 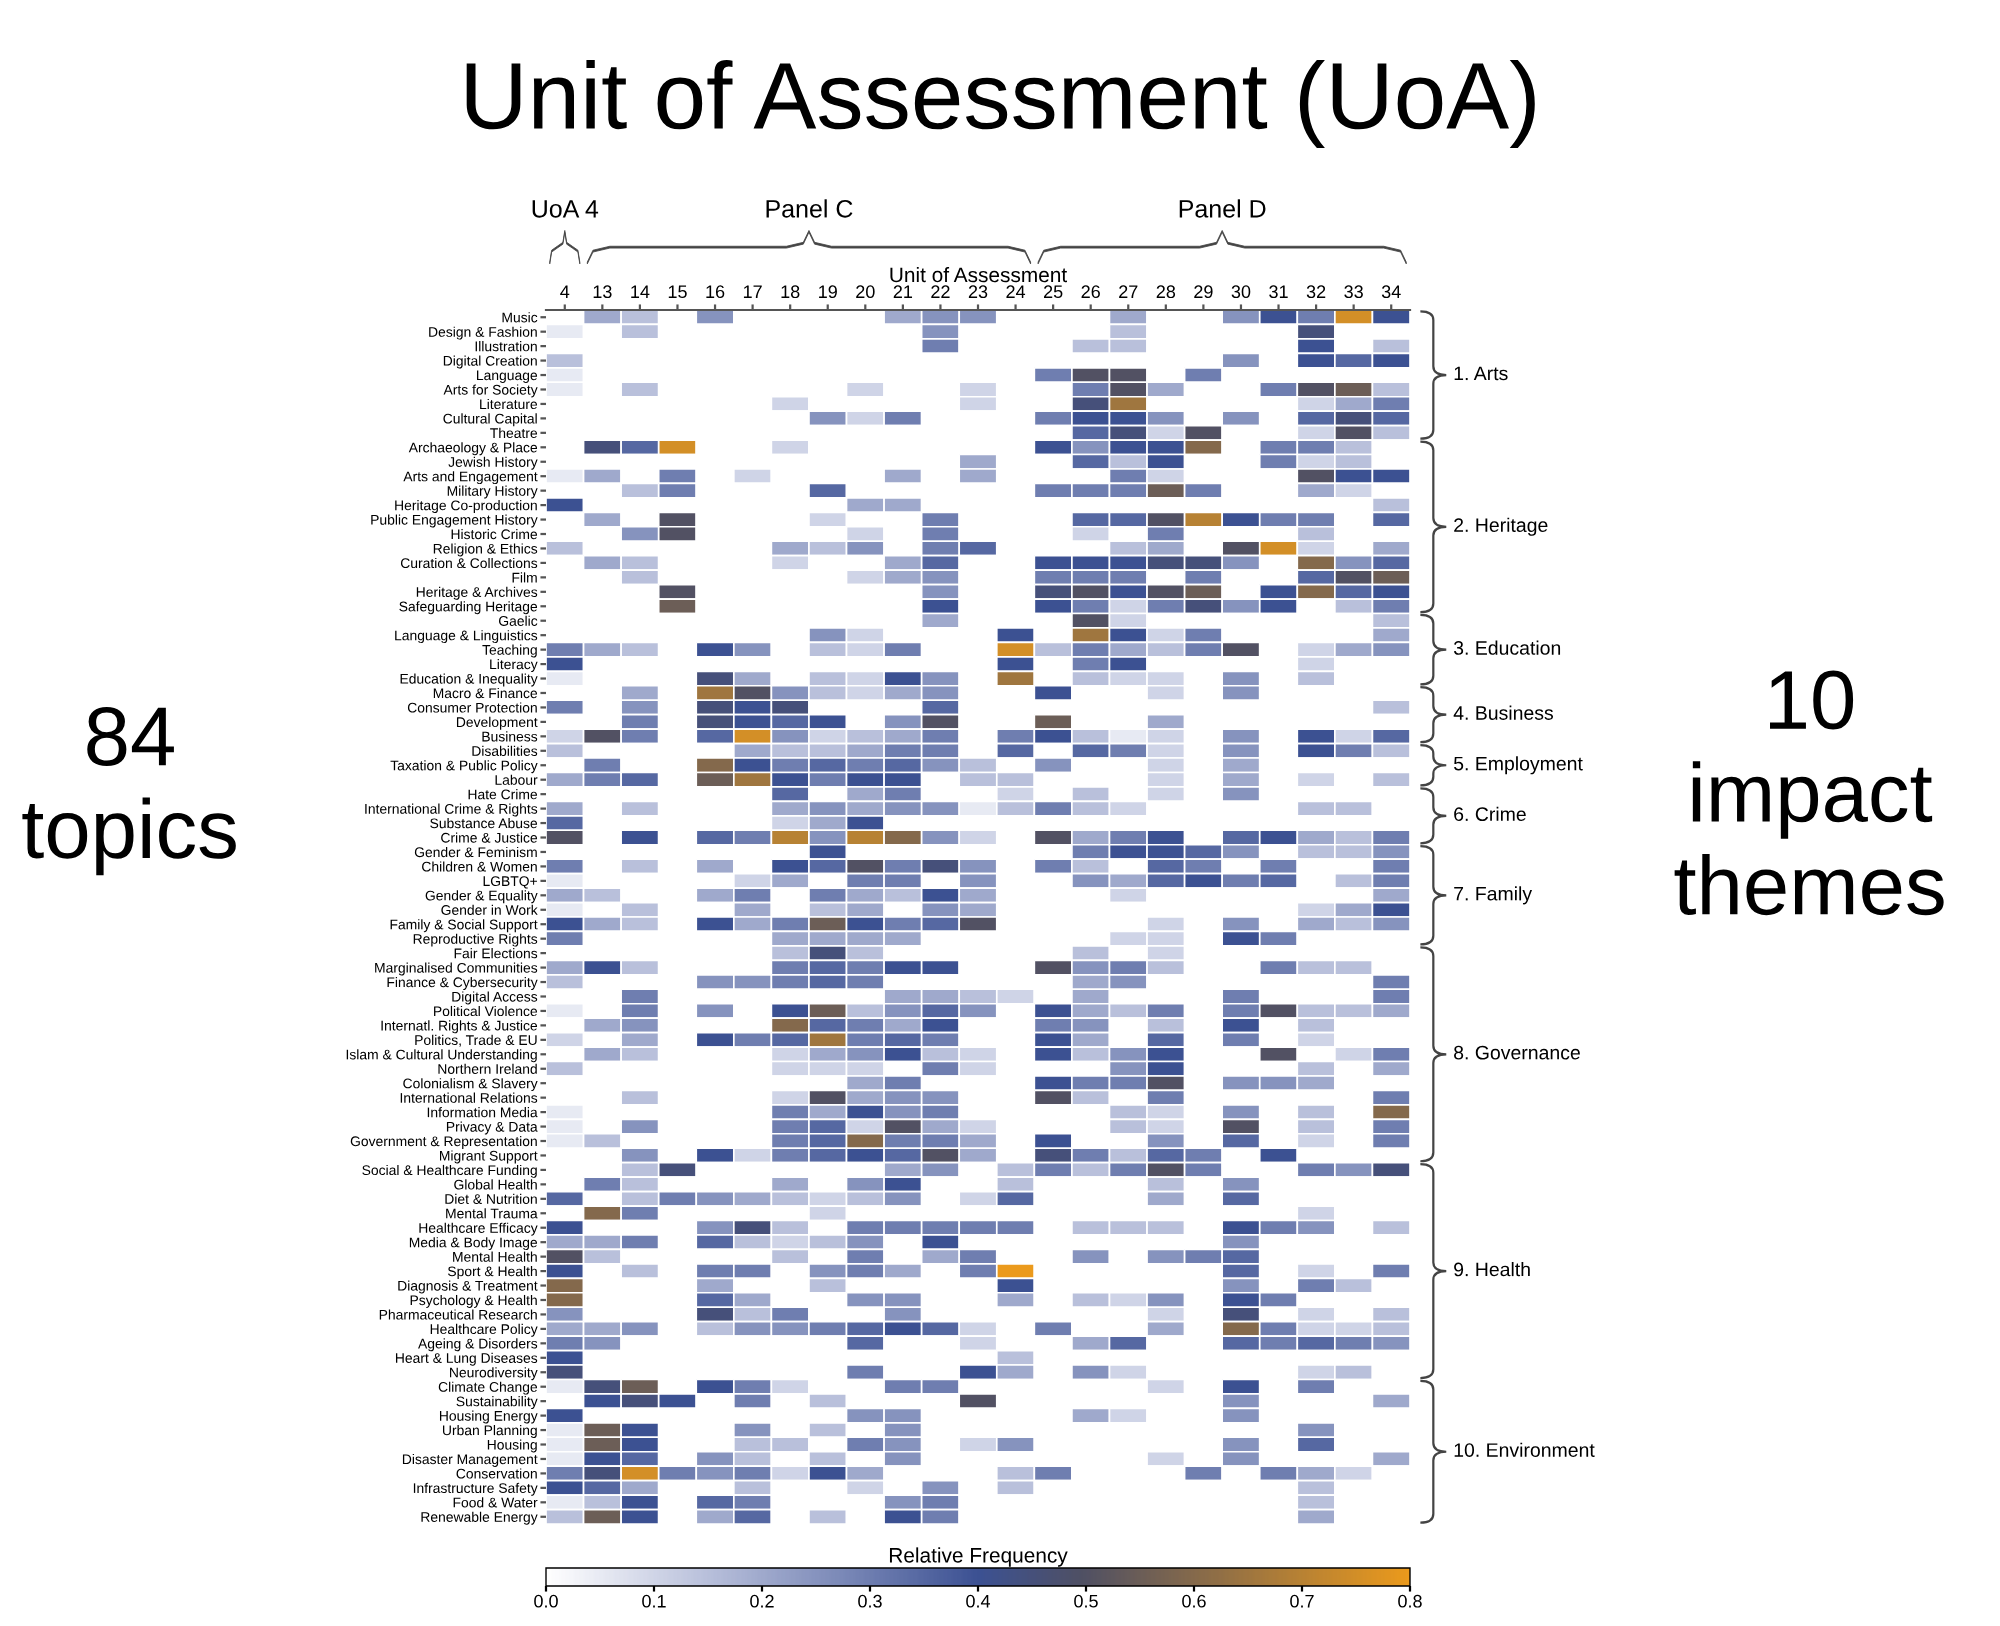 I want to click on color-bar-label: 0.6, so click(x=1194, y=1601).